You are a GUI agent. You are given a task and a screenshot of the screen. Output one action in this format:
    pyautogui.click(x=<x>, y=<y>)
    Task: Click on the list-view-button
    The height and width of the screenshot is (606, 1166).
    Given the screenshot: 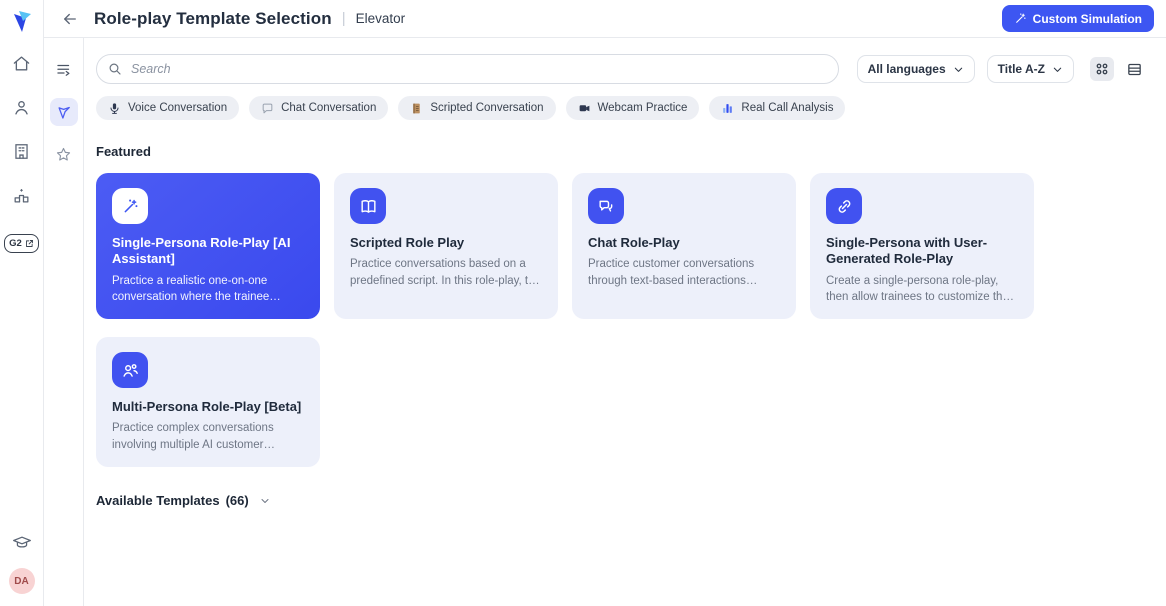 What is the action you would take?
    pyautogui.click(x=1134, y=69)
    